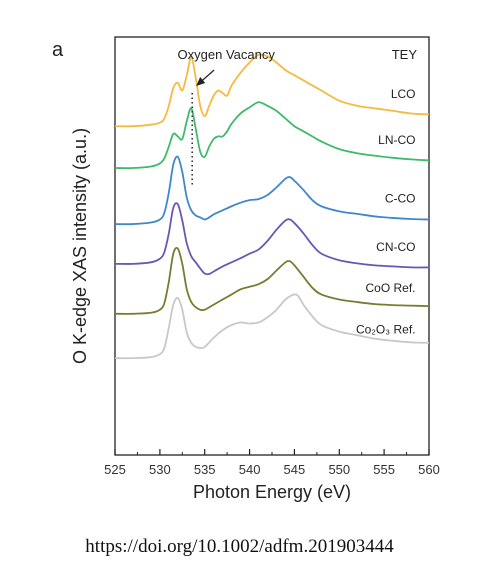 The height and width of the screenshot is (586, 479). Describe the element at coordinates (384, 469) in the screenshot. I see `x-tick-label-555: 555` at that location.